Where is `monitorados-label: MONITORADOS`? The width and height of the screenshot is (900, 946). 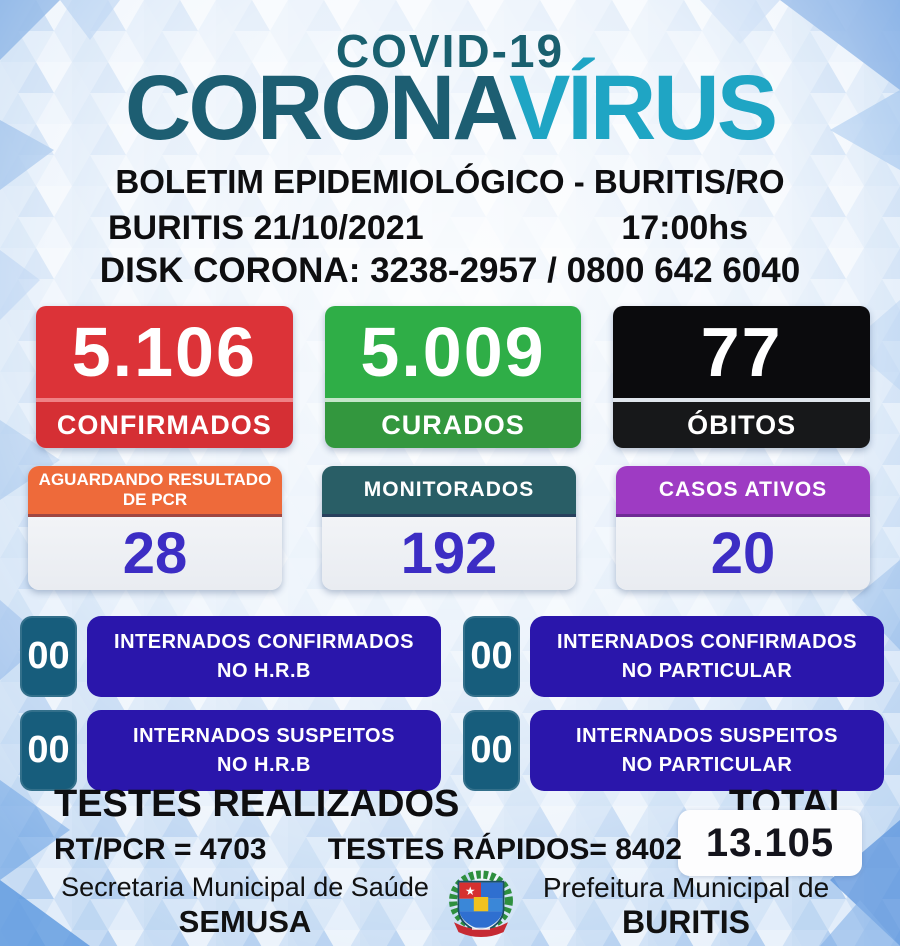 monitorados-label: MONITORADOS is located at coordinates (449, 489).